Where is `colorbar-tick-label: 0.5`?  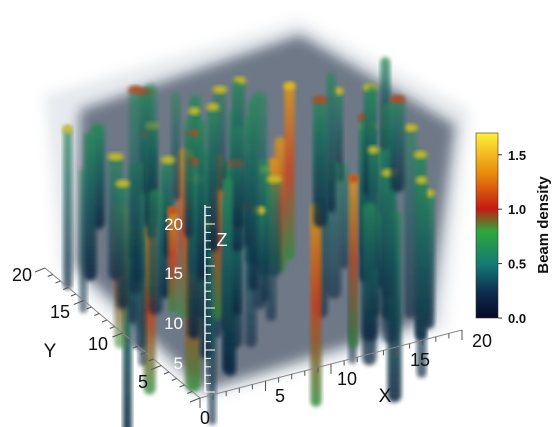 colorbar-tick-label: 0.5 is located at coordinates (517, 264).